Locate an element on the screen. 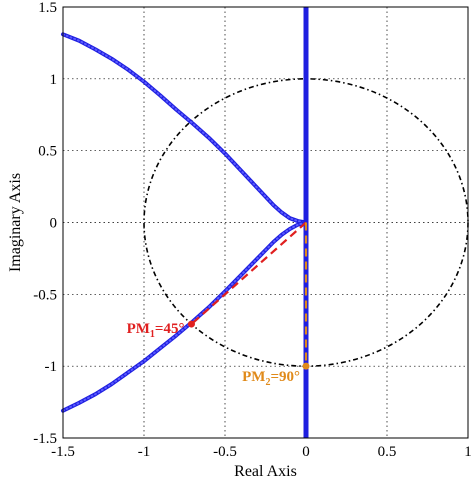  x-tick-label: 0.5 is located at coordinates (387, 452).